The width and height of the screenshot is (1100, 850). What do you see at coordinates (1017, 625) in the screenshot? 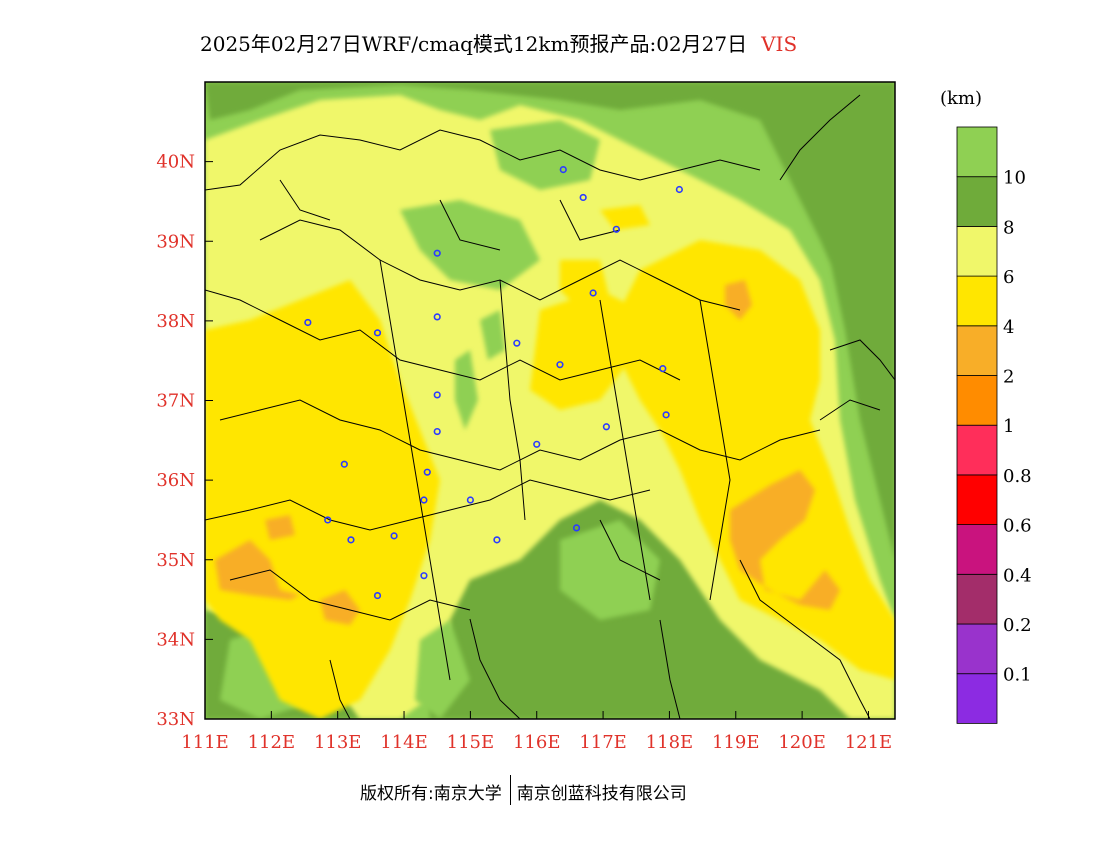
I see `legend-label: 0.2` at bounding box center [1017, 625].